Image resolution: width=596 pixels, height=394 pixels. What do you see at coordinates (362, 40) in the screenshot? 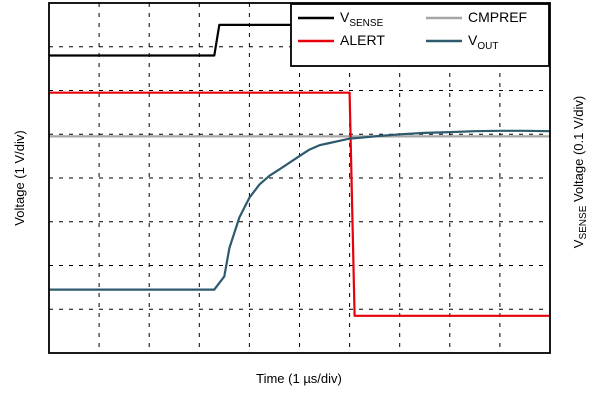
I see `legend-label-alert: ALERT` at bounding box center [362, 40].